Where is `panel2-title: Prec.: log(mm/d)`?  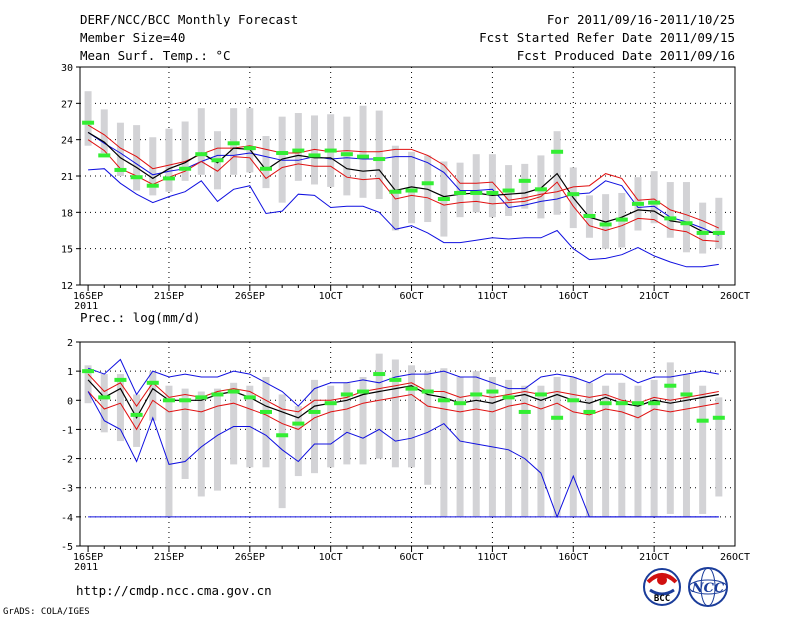 panel2-title: Prec.: log(mm/d) is located at coordinates (140, 317).